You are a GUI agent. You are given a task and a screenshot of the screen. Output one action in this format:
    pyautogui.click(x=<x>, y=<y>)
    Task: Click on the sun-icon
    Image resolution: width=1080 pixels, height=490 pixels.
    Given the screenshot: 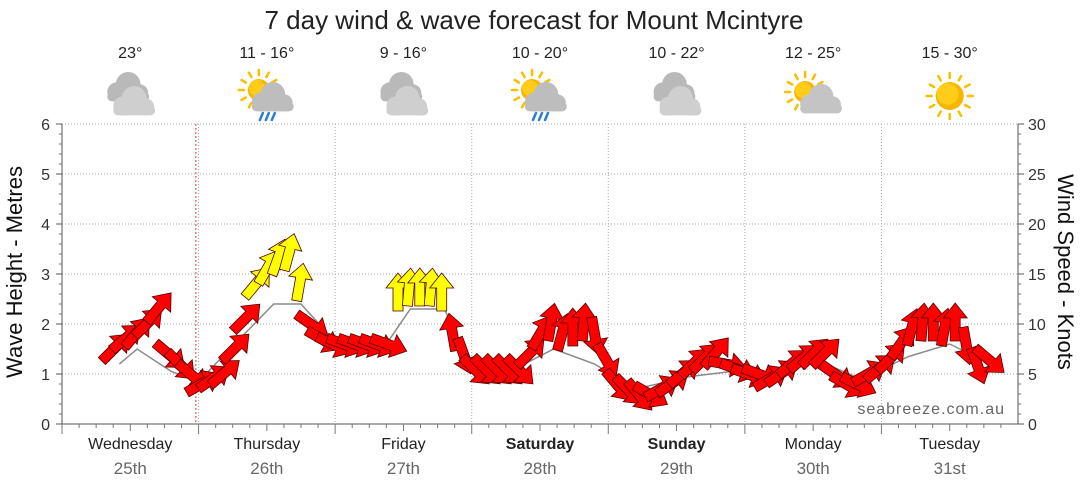 What is the action you would take?
    pyautogui.click(x=949, y=96)
    